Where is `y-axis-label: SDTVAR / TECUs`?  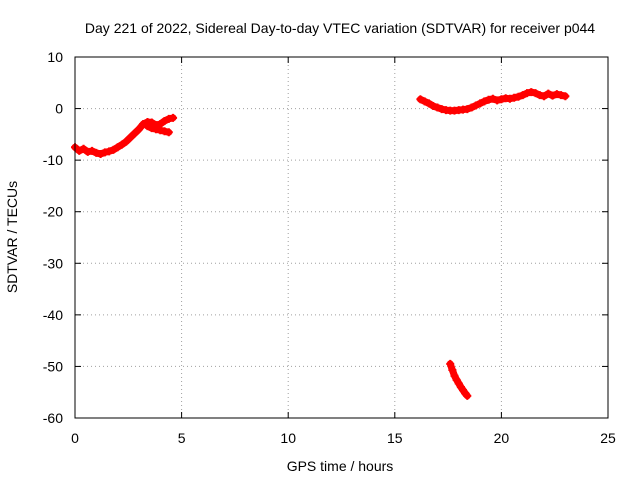
y-axis-label: SDTVAR / TECUs is located at coordinates (12, 237).